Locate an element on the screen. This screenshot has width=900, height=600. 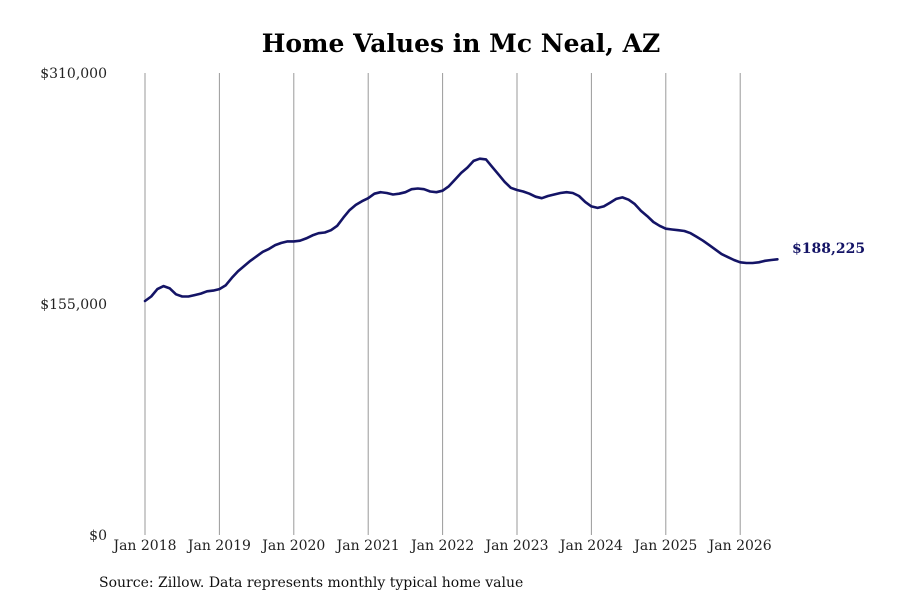
x-tick-label: Jan 2024 is located at coordinates (590, 546).